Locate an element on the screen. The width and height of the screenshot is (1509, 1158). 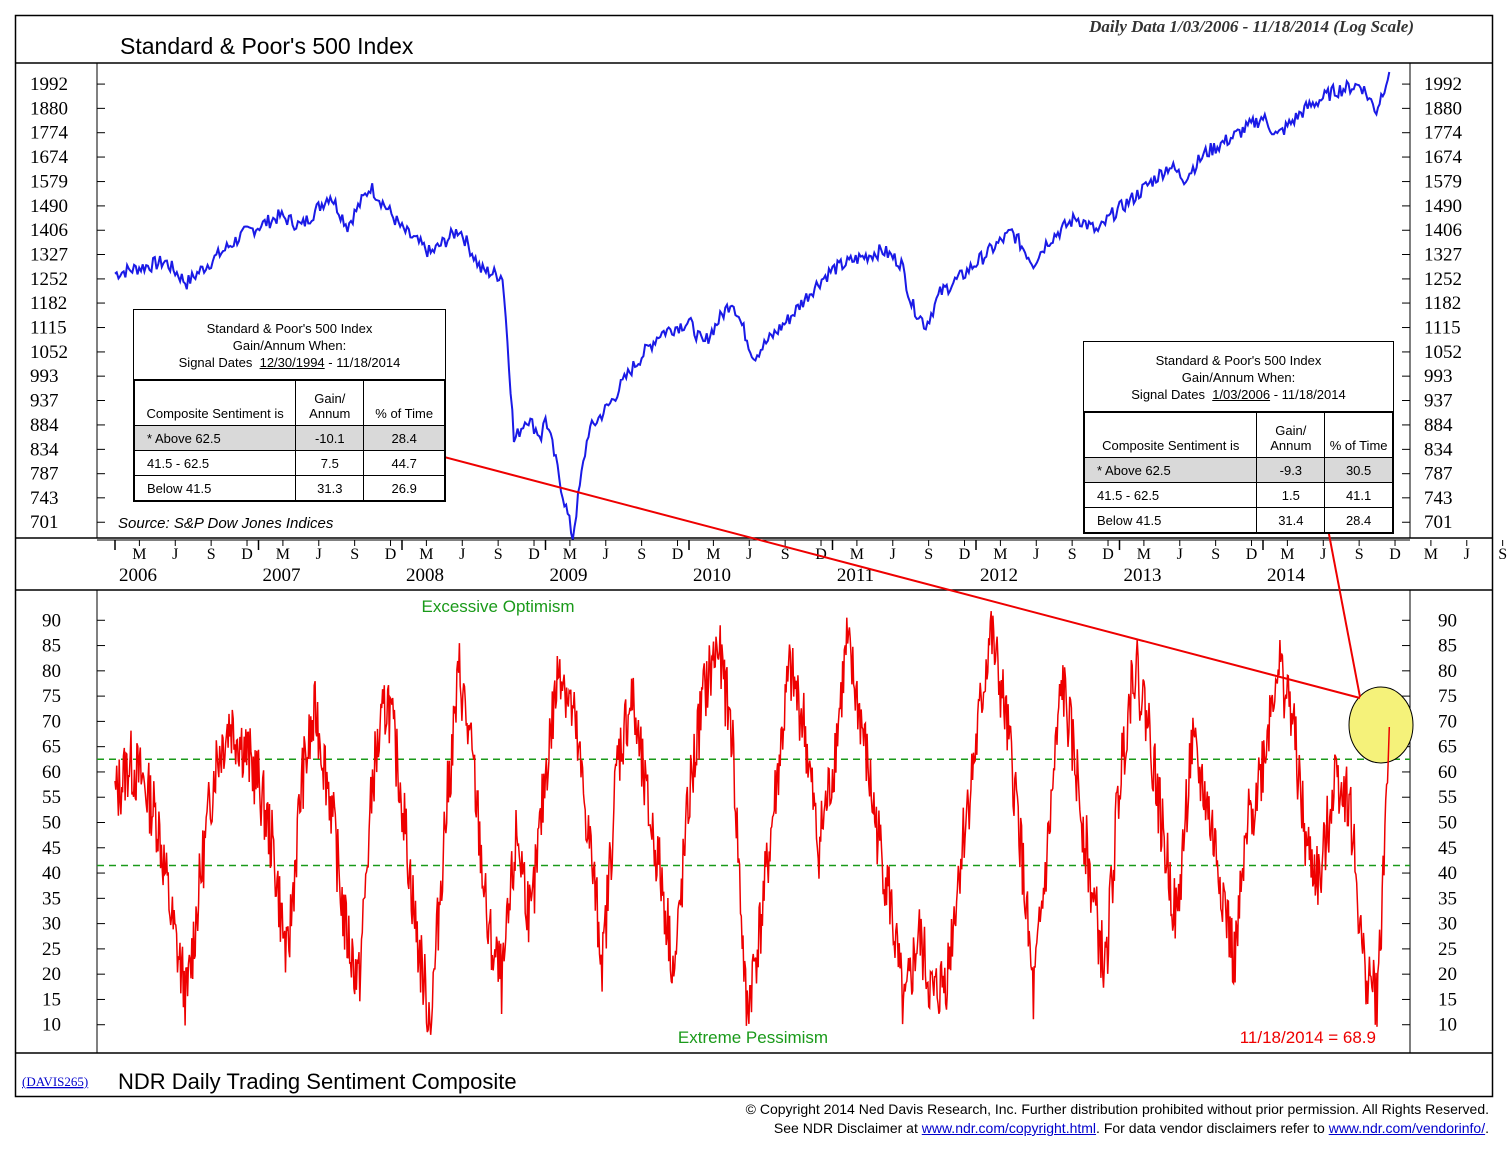
sentiment-tick-label-right: 80 is located at coordinates (1447, 671).